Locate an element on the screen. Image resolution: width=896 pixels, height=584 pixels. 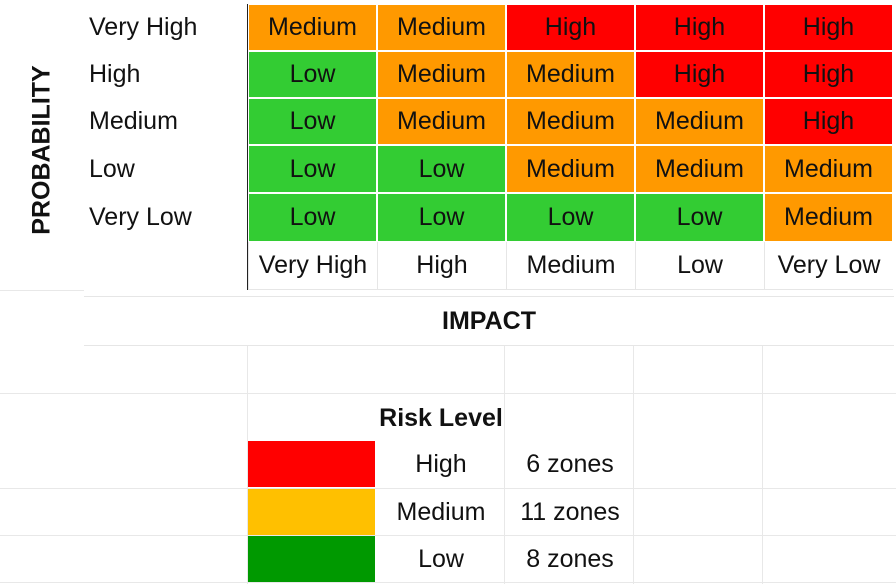
column-label: Medium is located at coordinates (570, 266).